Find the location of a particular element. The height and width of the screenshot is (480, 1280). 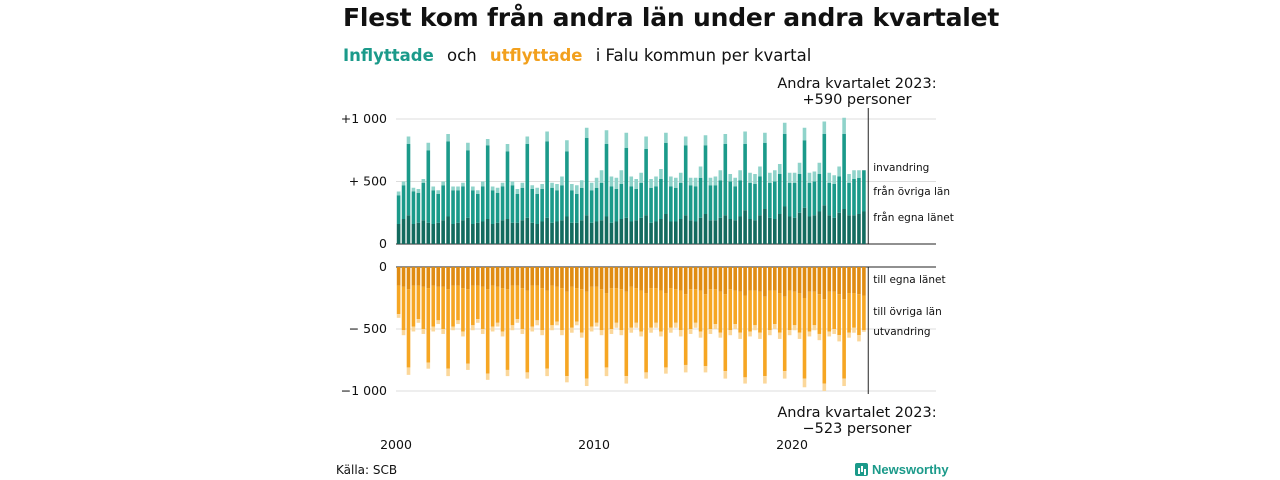

annotation-top-line2: +590 personer is located at coordinates (857, 100).